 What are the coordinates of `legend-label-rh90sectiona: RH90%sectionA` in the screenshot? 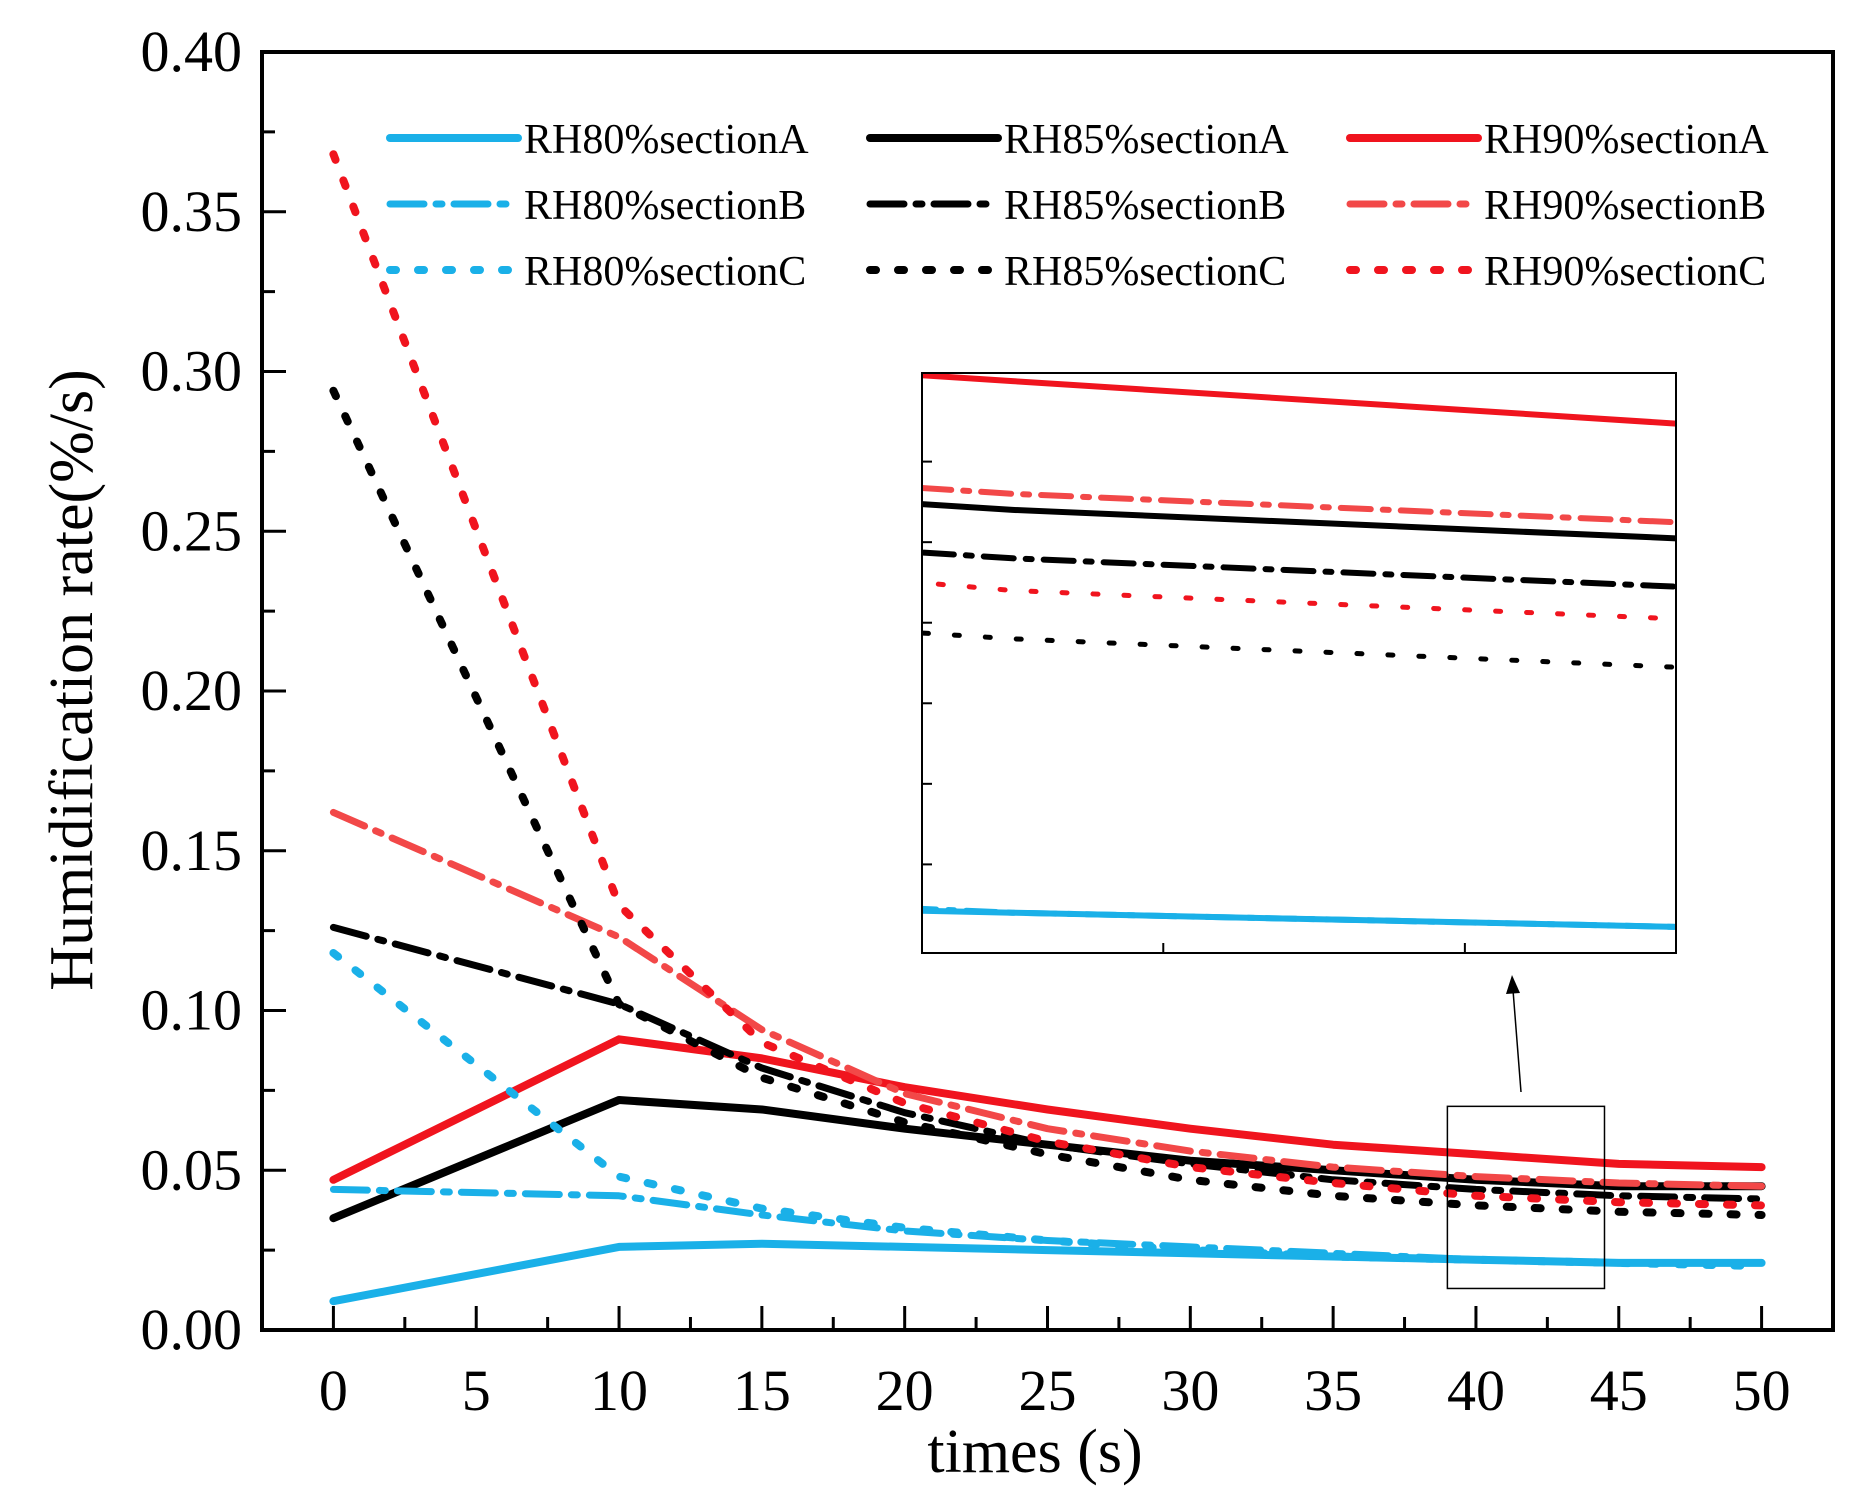 It's located at (1626, 140).